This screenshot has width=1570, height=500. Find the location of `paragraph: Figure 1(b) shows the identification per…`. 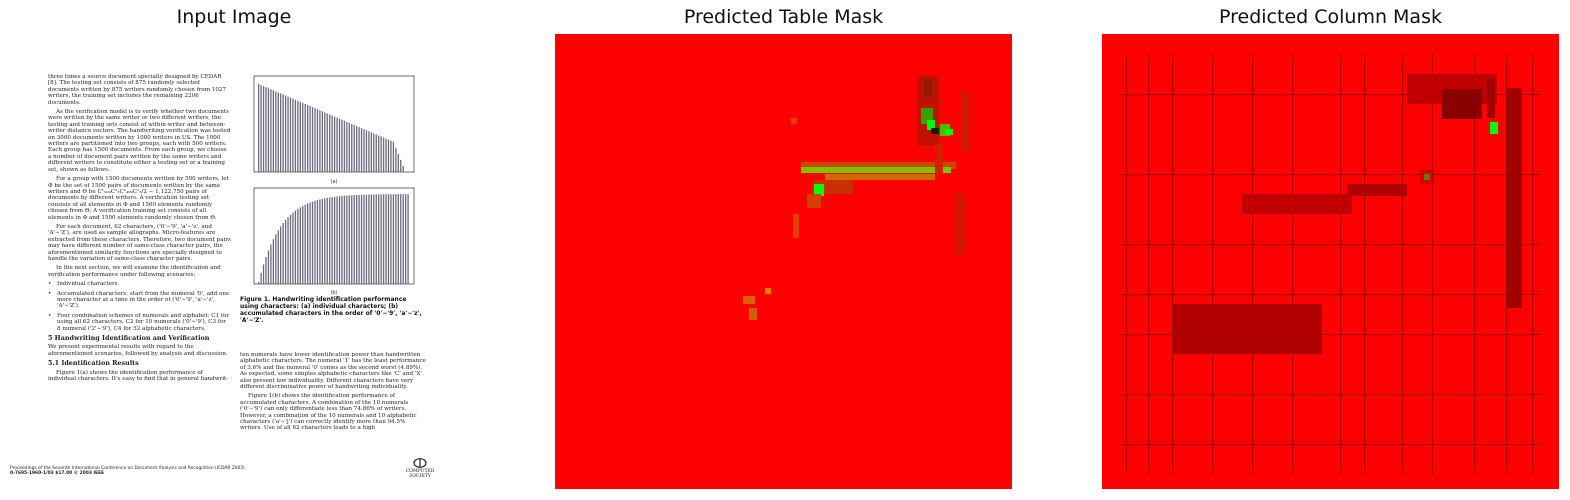

paragraph: Figure 1(b) shows the identification per… is located at coordinates (328, 412).